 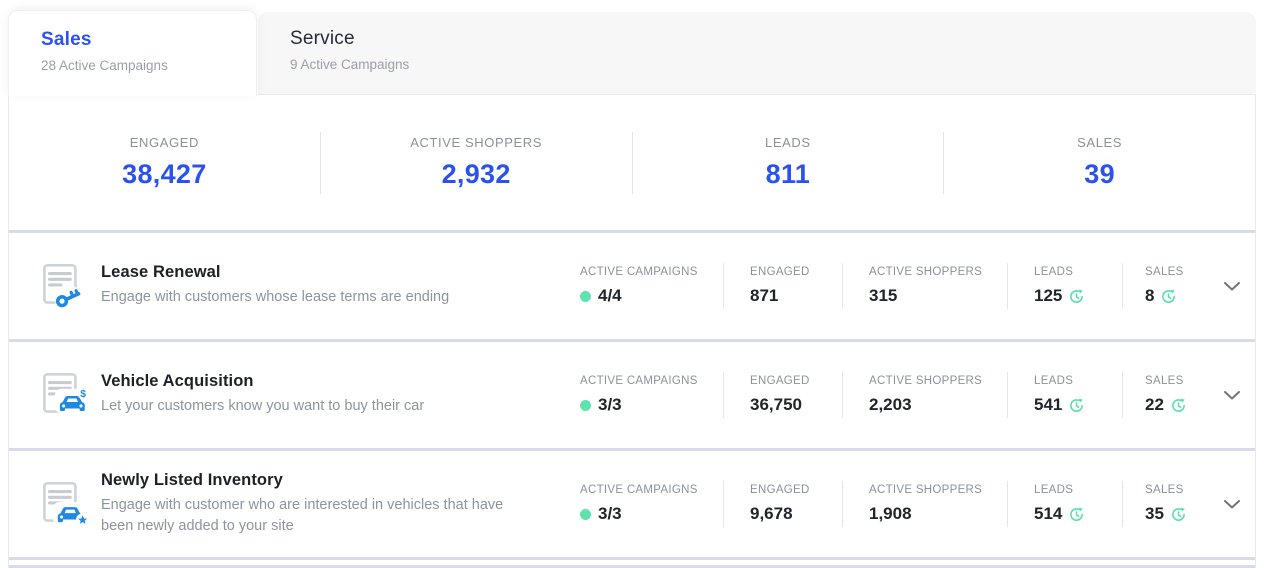 What do you see at coordinates (610, 295) in the screenshot?
I see `metric-value: 4/4` at bounding box center [610, 295].